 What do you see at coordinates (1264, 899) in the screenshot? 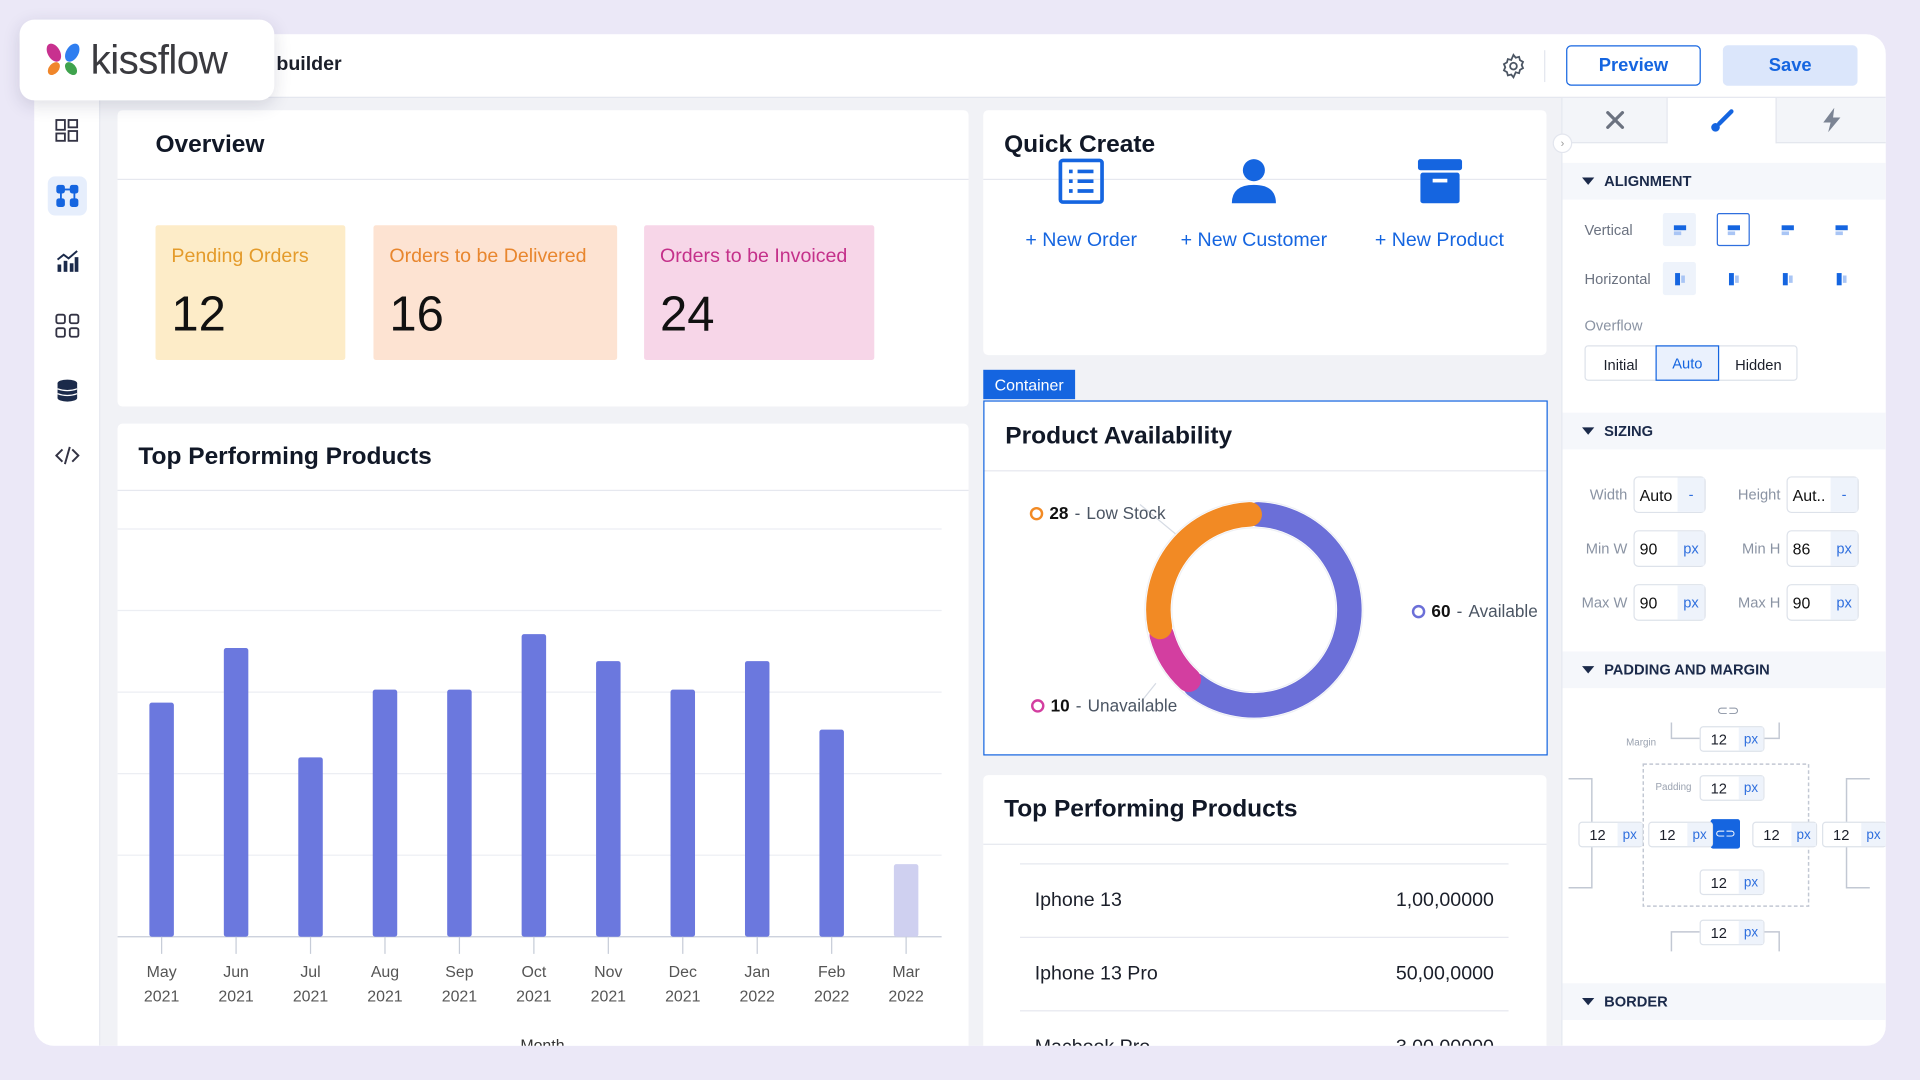
I see `table-row: Iphone 13 1,00,00000` at bounding box center [1264, 899].